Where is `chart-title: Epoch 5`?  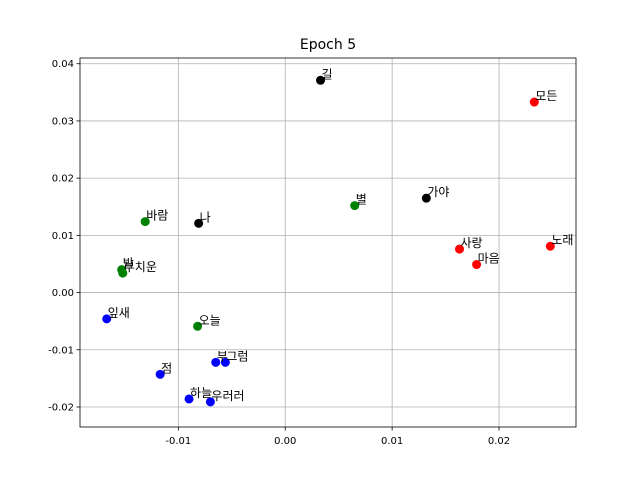 chart-title: Epoch 5 is located at coordinates (328, 45).